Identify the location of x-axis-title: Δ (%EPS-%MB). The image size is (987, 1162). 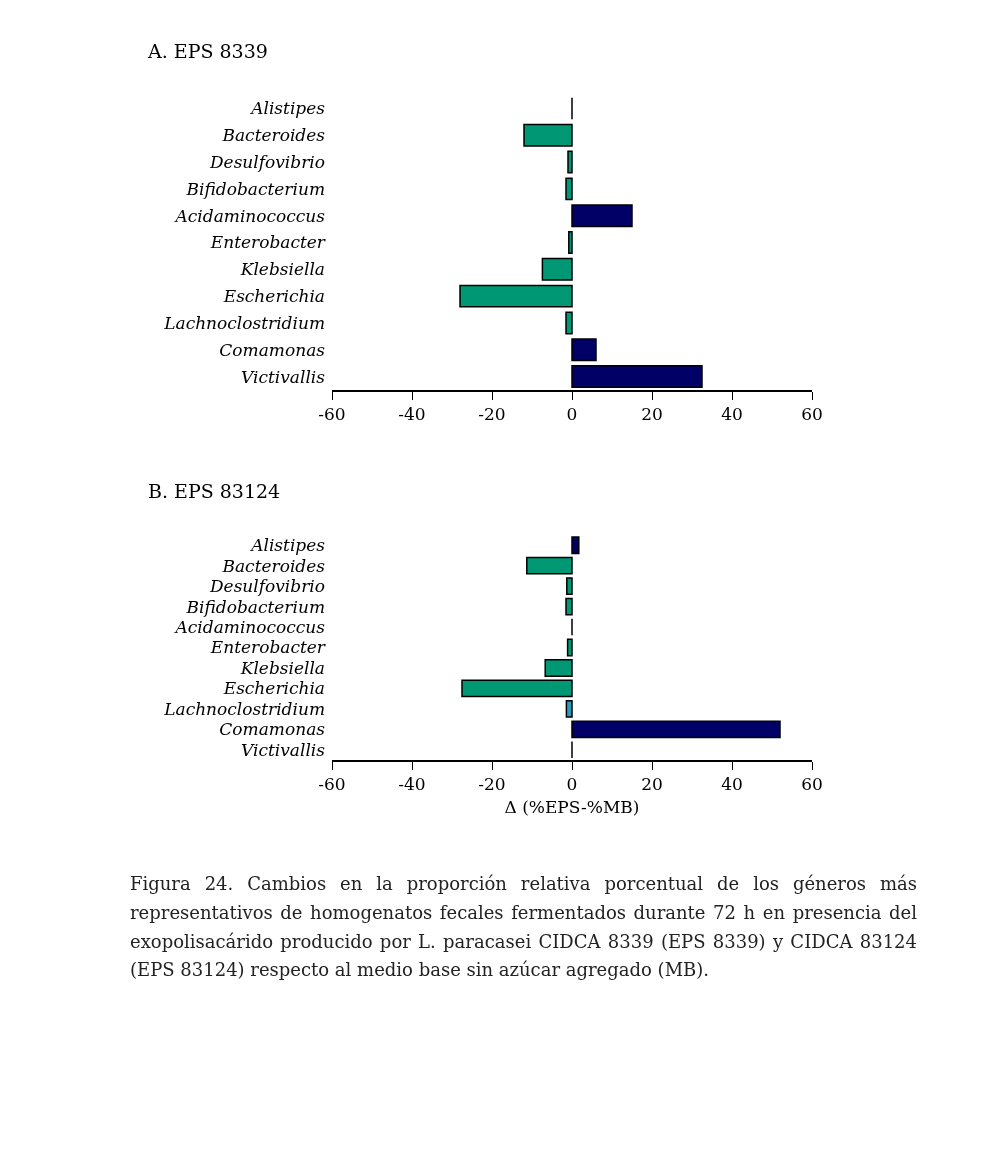
(572, 807).